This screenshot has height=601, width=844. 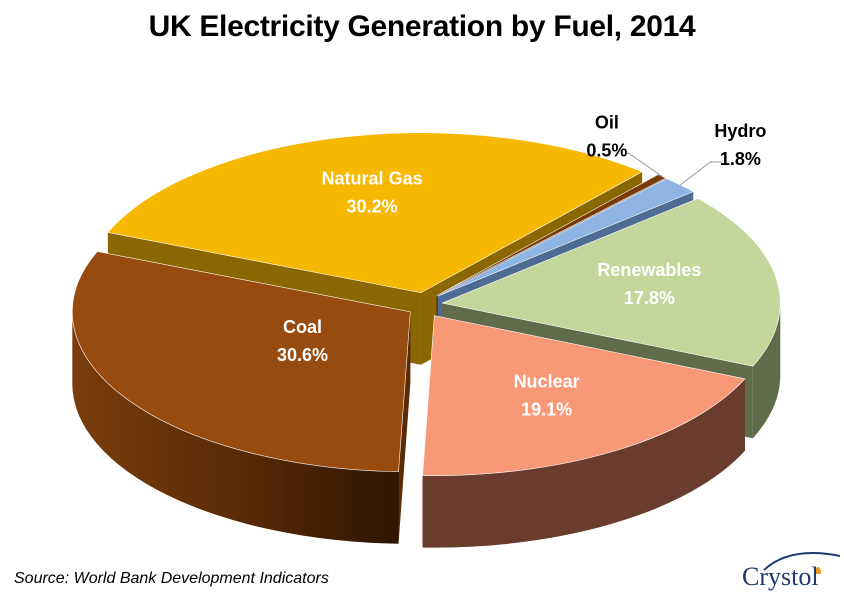 What do you see at coordinates (606, 150) in the screenshot?
I see `slice-value-label: 0.5%` at bounding box center [606, 150].